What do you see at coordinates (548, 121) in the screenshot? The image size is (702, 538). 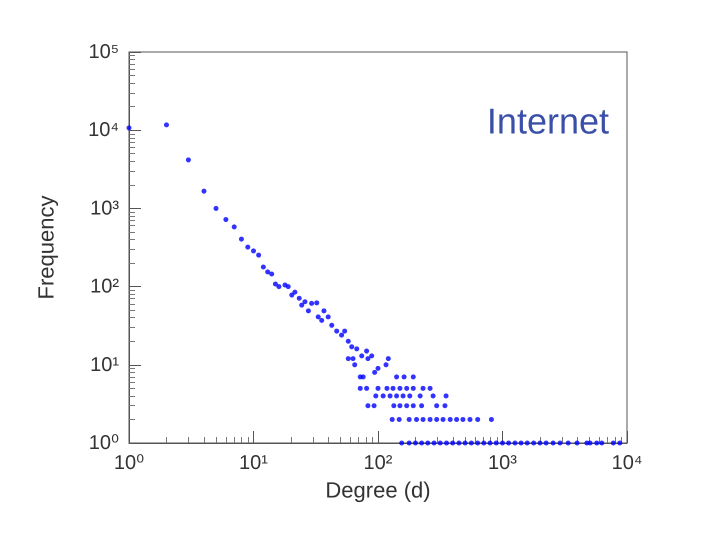 I see `text: Internet` at bounding box center [548, 121].